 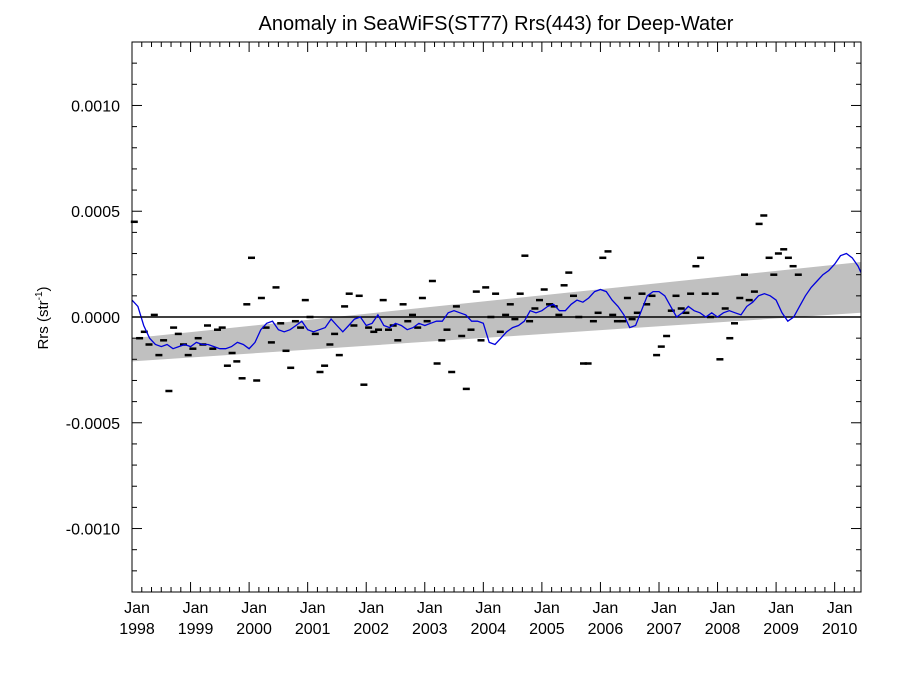 I want to click on x-tick-label-year: 2003, so click(x=430, y=629).